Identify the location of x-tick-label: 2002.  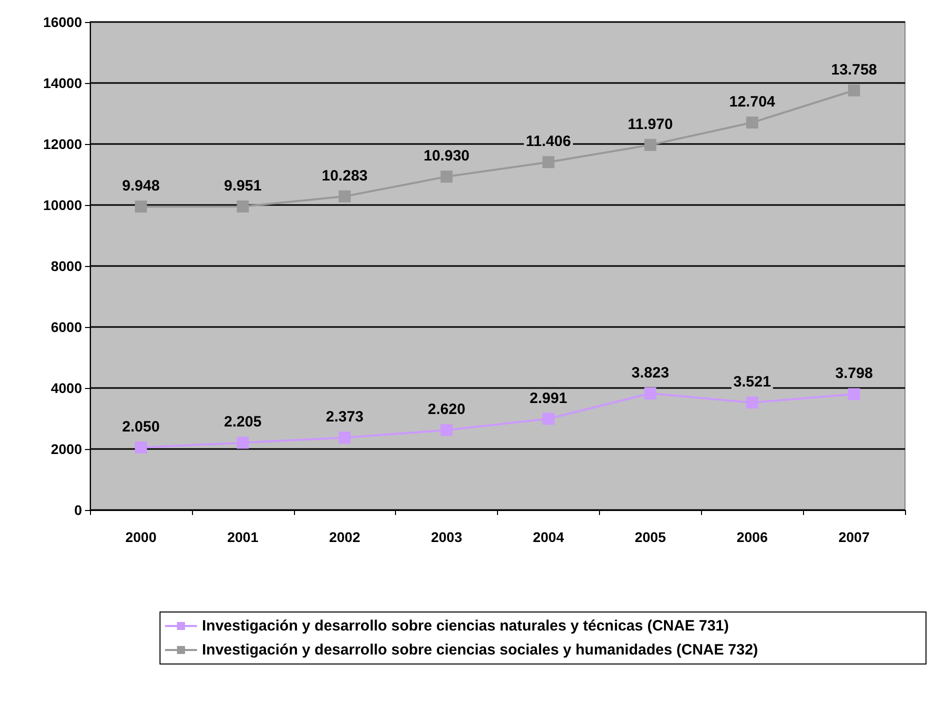
(344, 537).